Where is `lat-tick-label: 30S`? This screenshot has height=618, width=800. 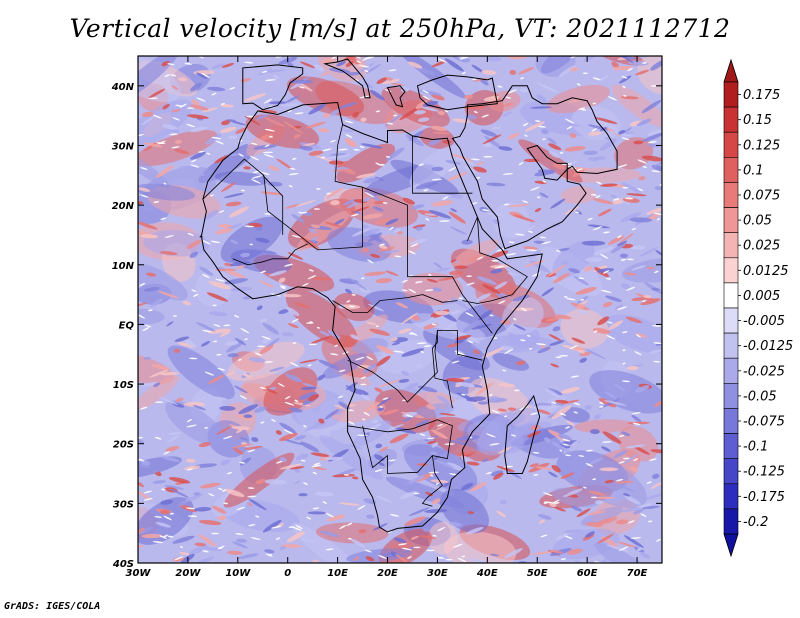 lat-tick-label: 30S is located at coordinates (123, 504).